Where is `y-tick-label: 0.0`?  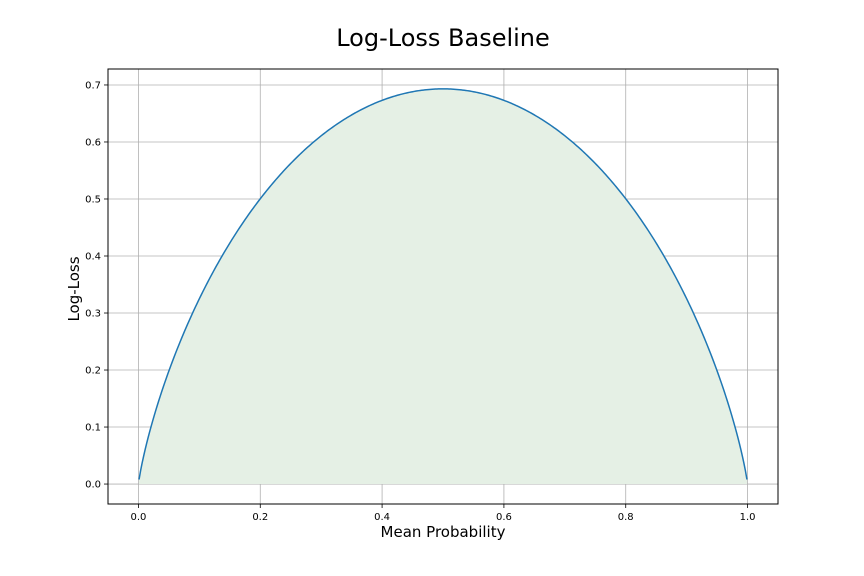
y-tick-label: 0.0 is located at coordinates (93, 485).